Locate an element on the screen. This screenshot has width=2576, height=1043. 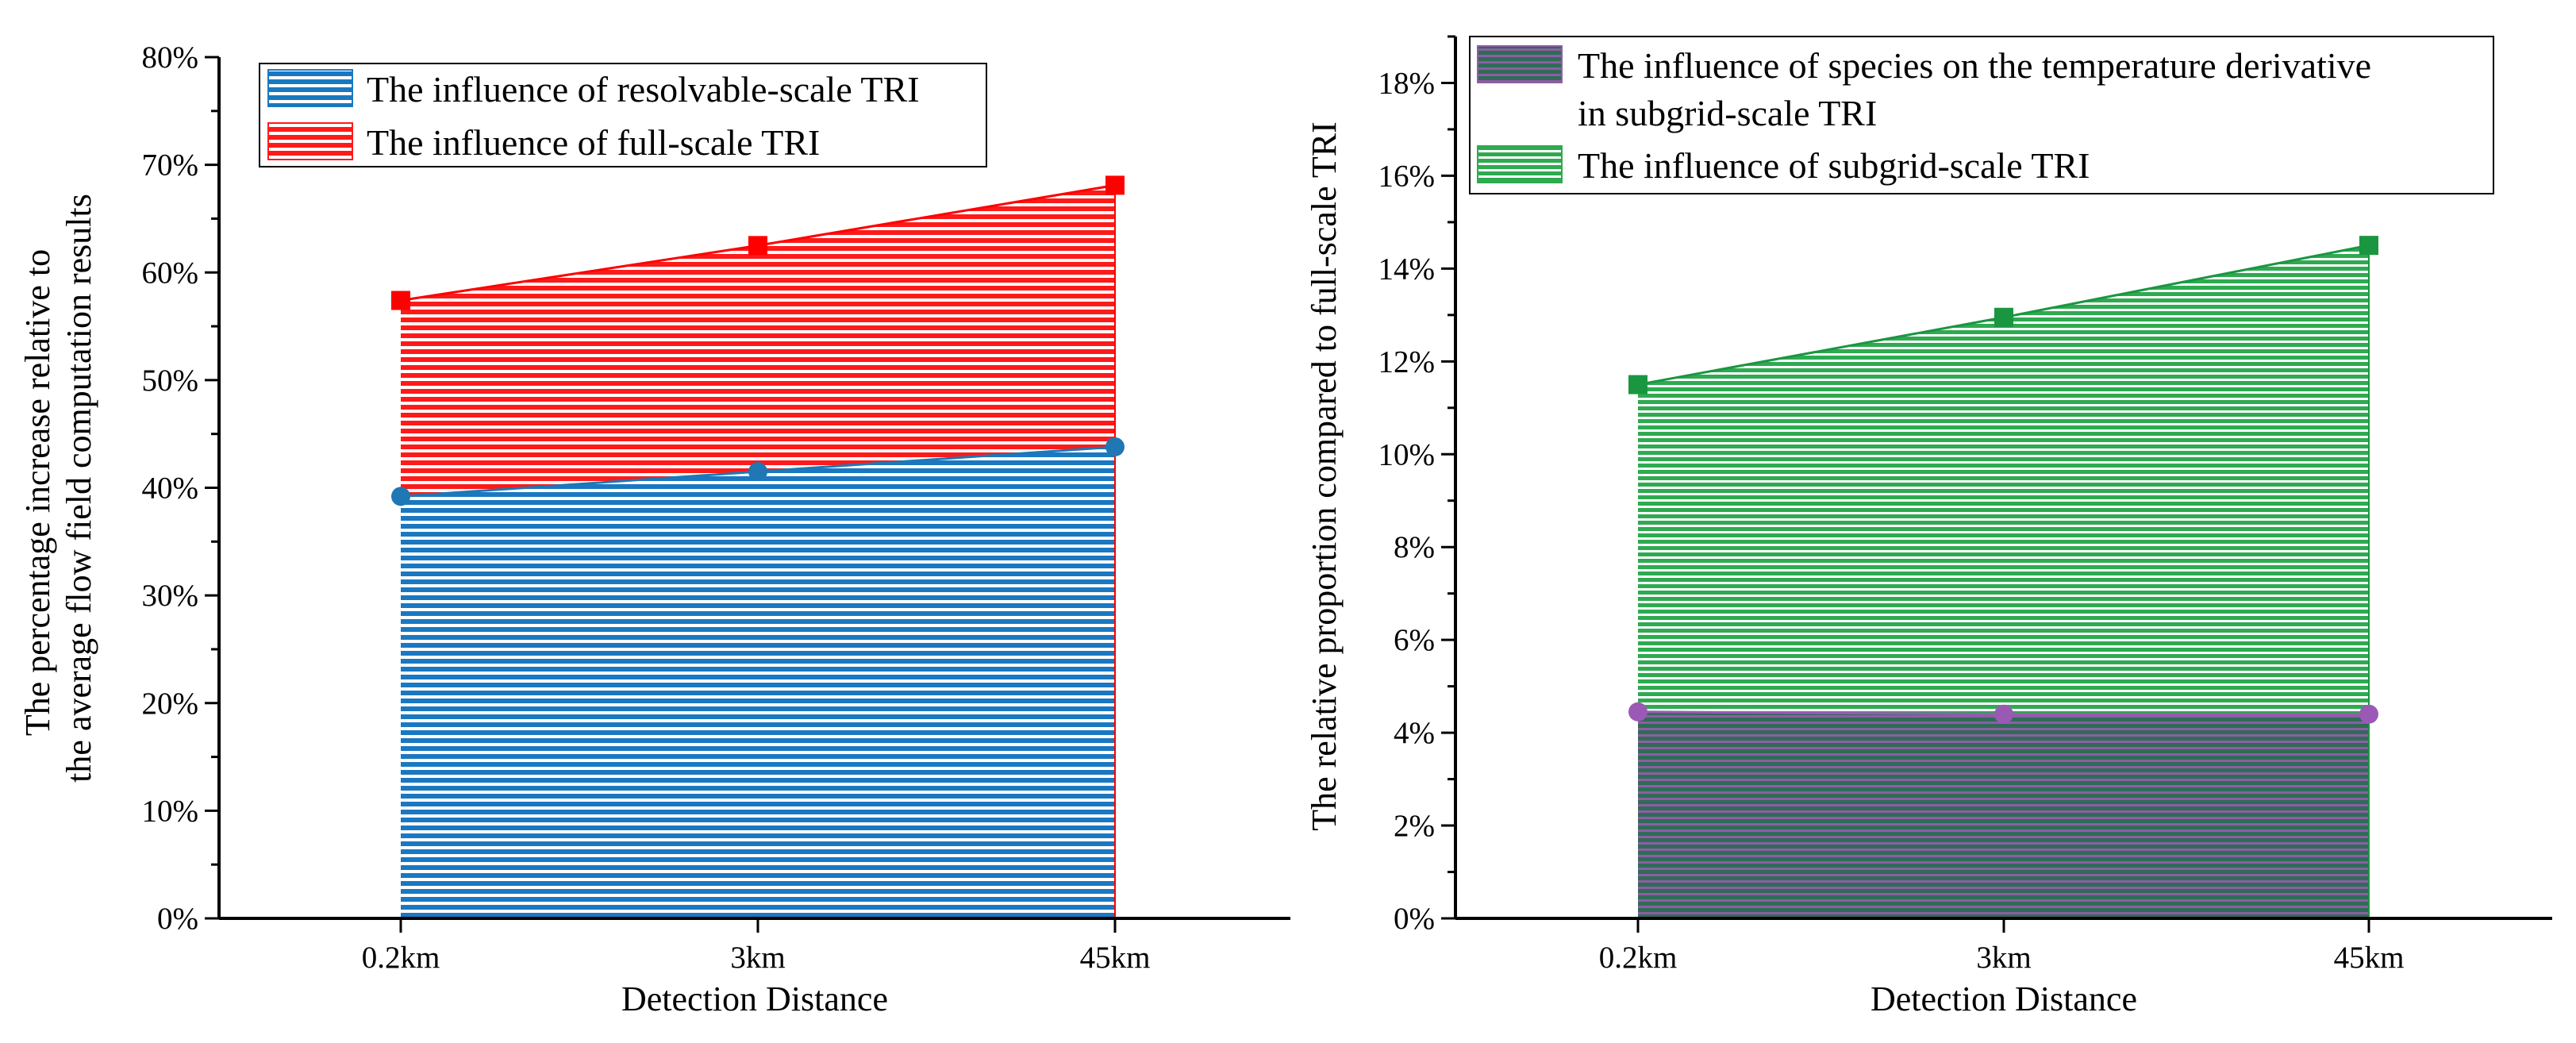
legend-label-resolvable: The influence of resolvable-scale TRI is located at coordinates (643, 89).